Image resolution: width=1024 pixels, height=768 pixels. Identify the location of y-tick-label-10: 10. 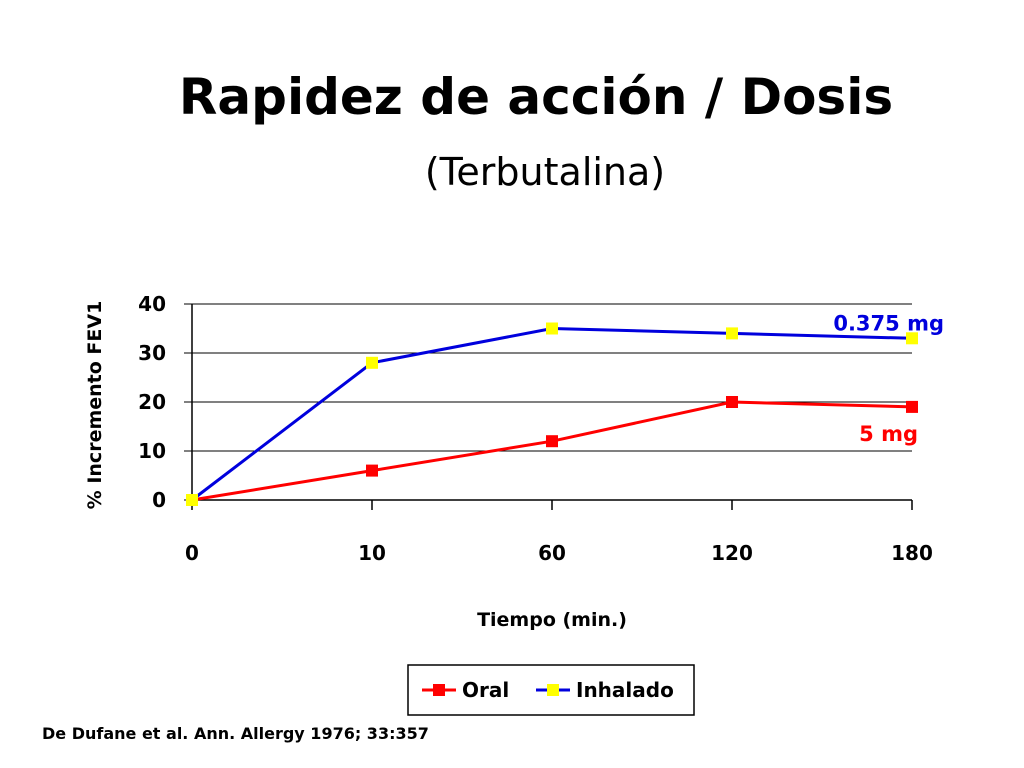
(152, 451).